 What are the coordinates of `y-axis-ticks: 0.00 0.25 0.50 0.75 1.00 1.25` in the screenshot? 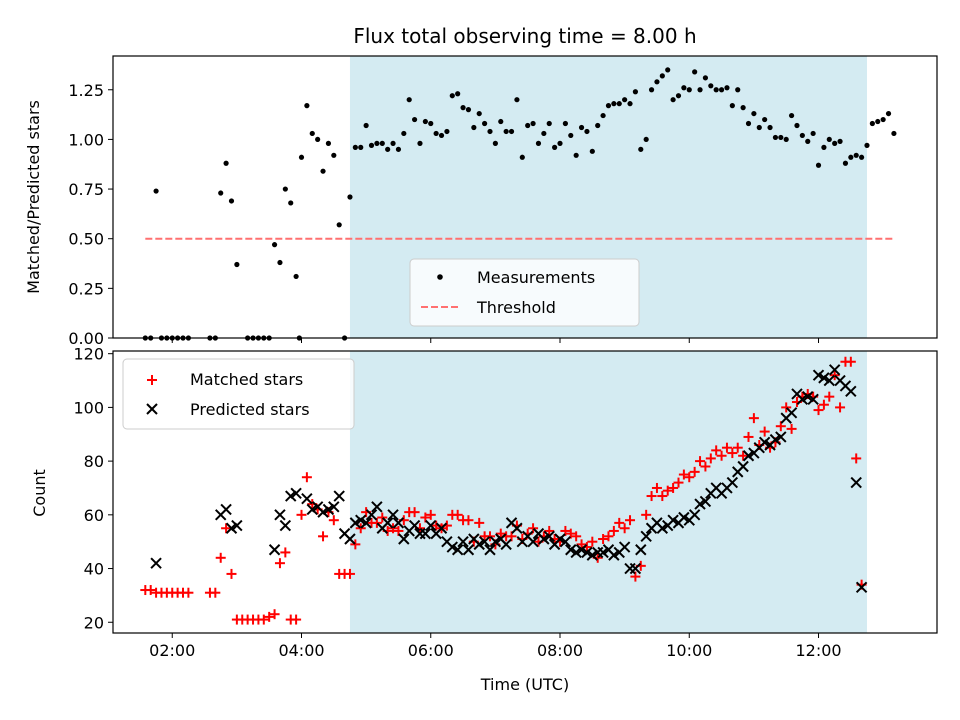 It's located at (90, 214).